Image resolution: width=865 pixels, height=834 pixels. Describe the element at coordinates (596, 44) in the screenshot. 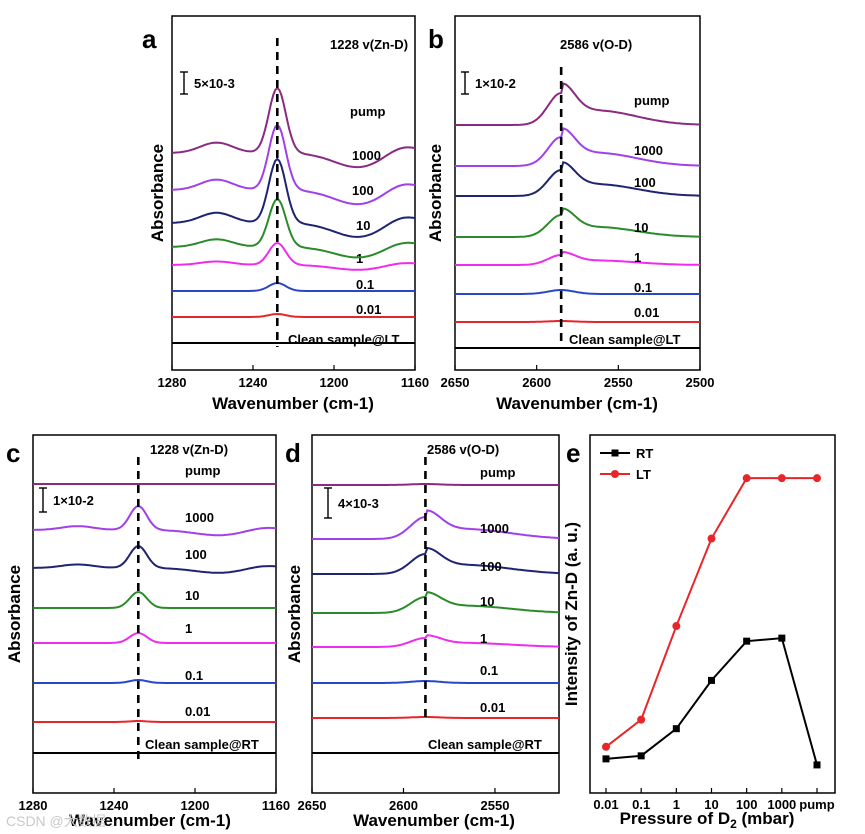

I see `panel-b-peak-label: 2586 v(O-D)` at that location.